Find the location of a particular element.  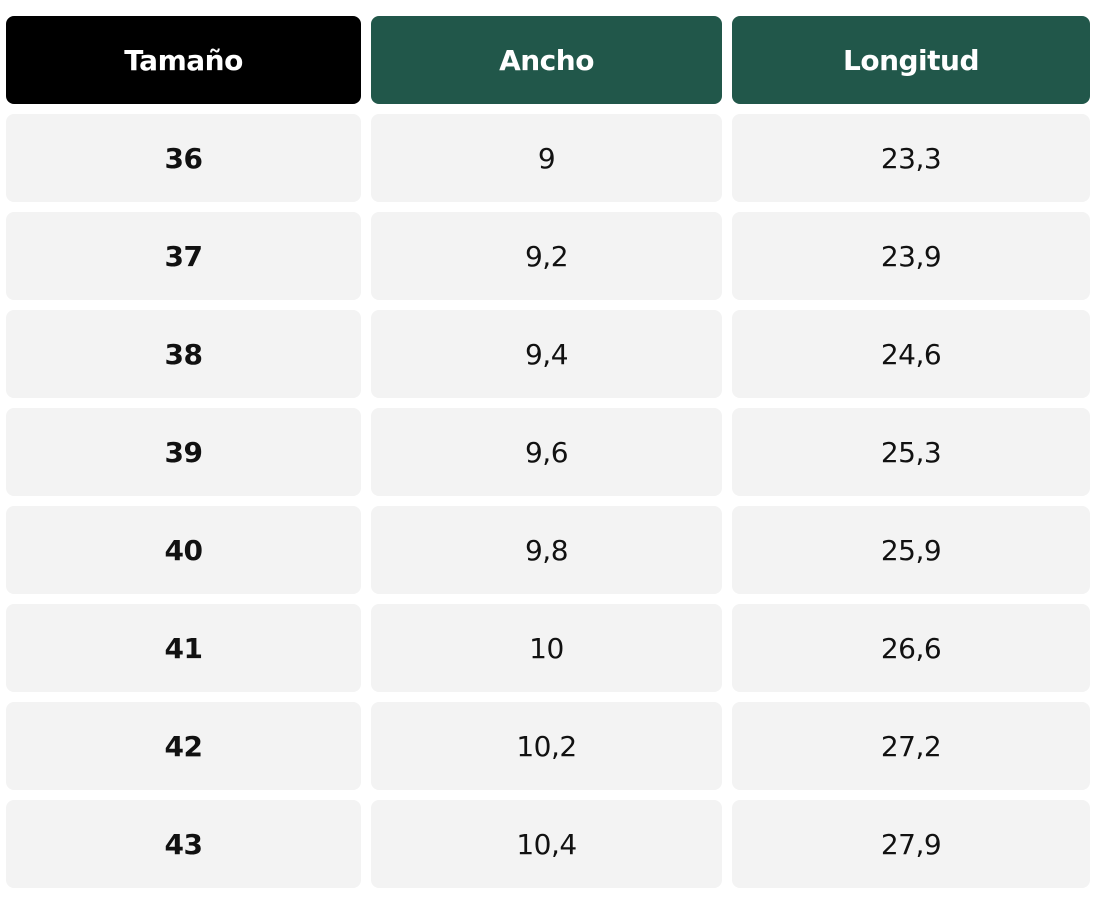

table-cell: 36 is located at coordinates (183, 158).